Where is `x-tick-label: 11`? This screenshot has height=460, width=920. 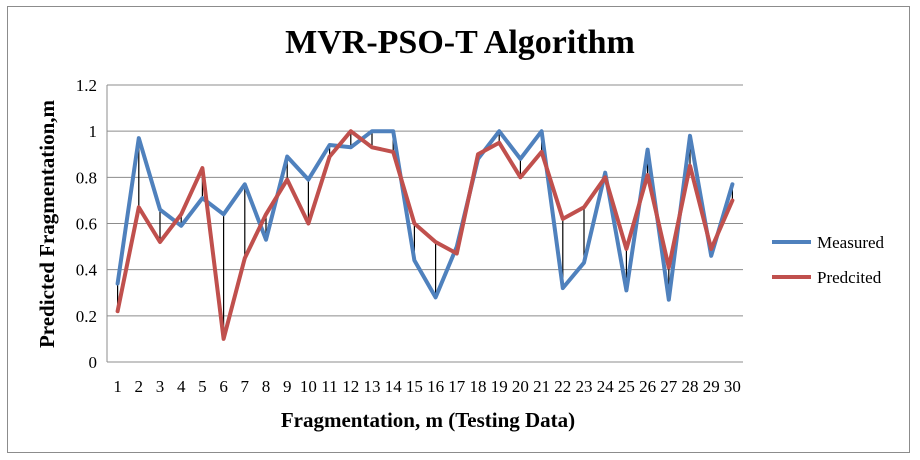 x-tick-label: 11 is located at coordinates (329, 386).